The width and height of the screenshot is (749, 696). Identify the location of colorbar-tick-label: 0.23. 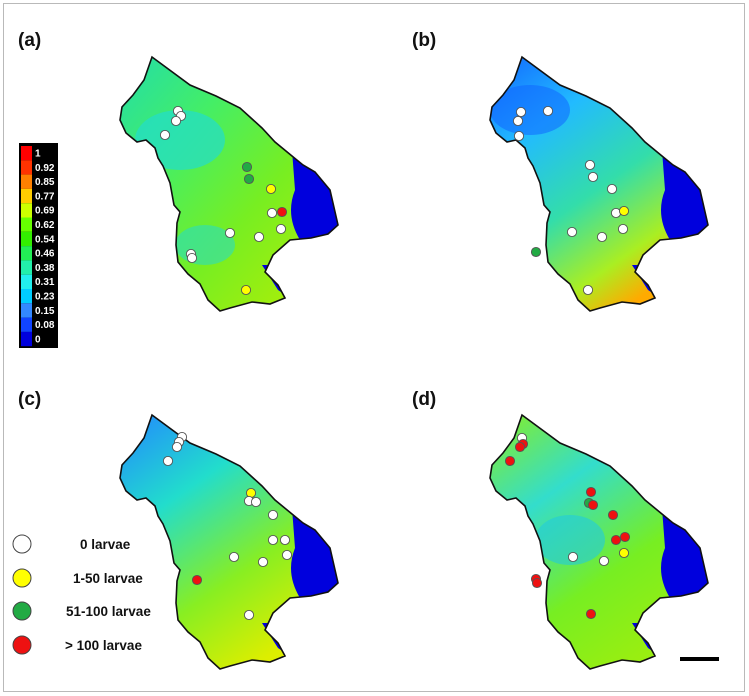
(45, 297).